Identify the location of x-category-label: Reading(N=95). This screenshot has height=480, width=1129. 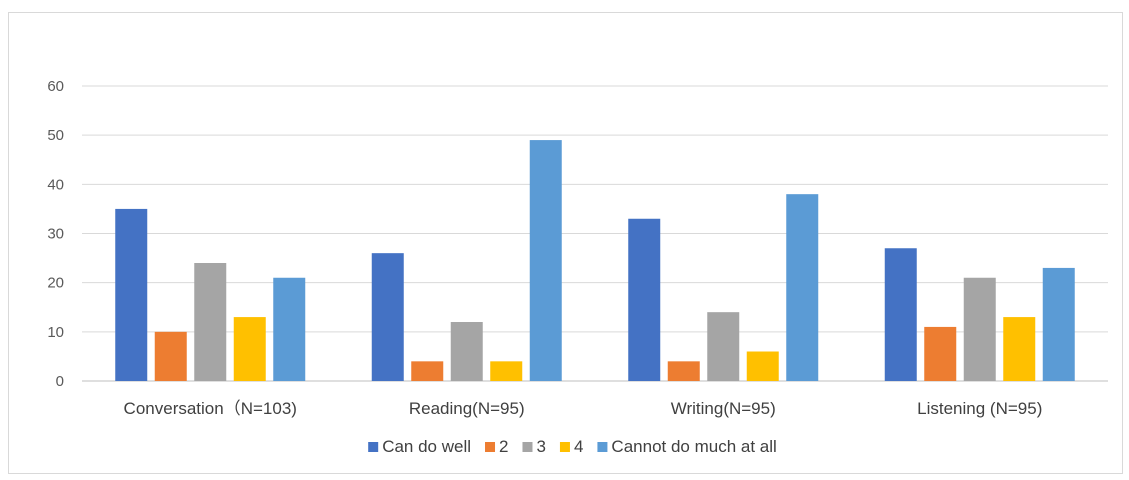
(467, 408).